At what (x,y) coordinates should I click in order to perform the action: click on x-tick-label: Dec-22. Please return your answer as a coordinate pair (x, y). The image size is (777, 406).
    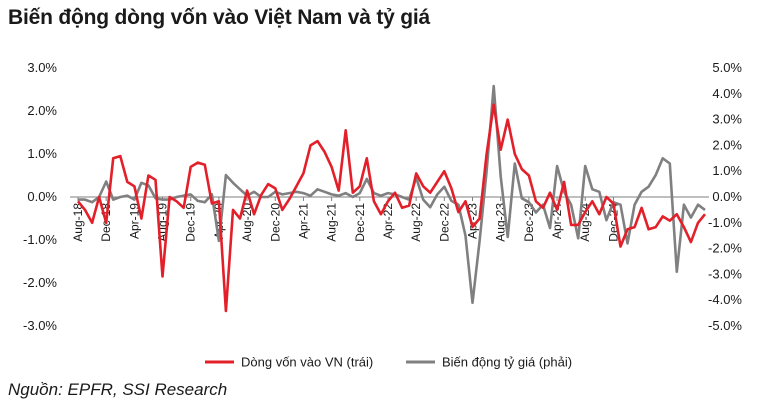
    Looking at the image, I should click on (444, 222).